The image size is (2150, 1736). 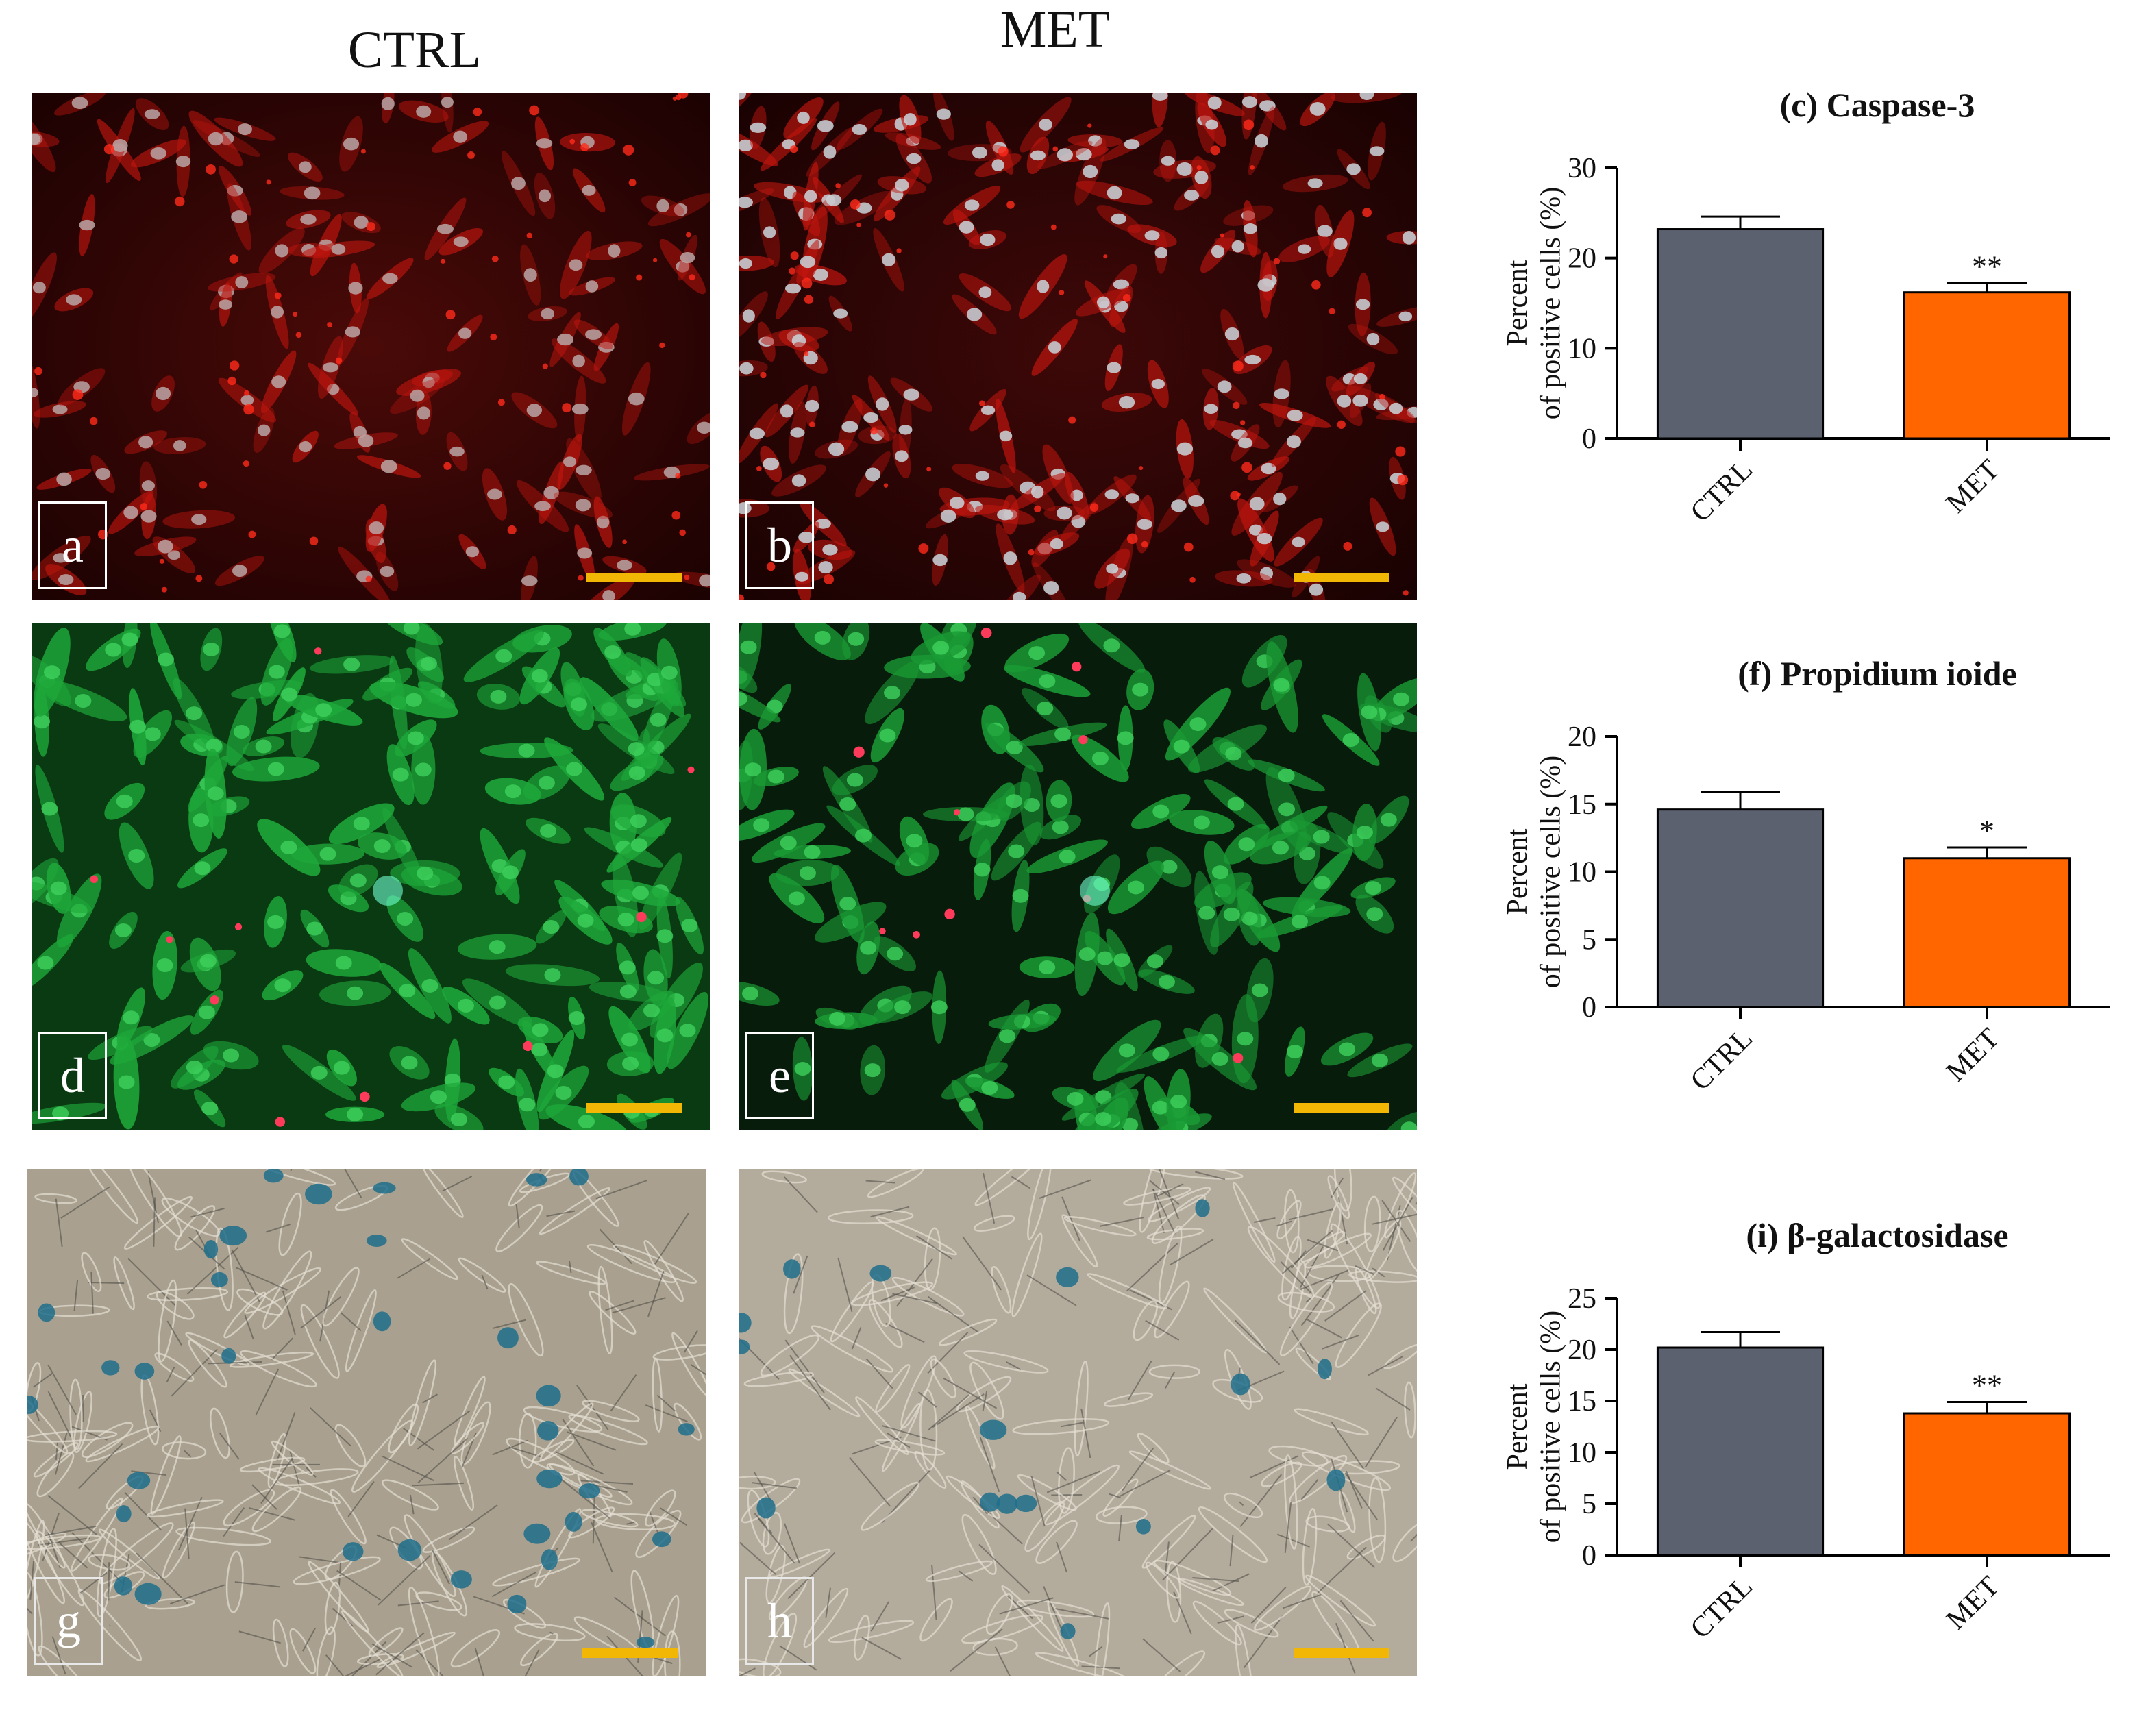 What do you see at coordinates (72, 545) in the screenshot?
I see `panel-label-a: a` at bounding box center [72, 545].